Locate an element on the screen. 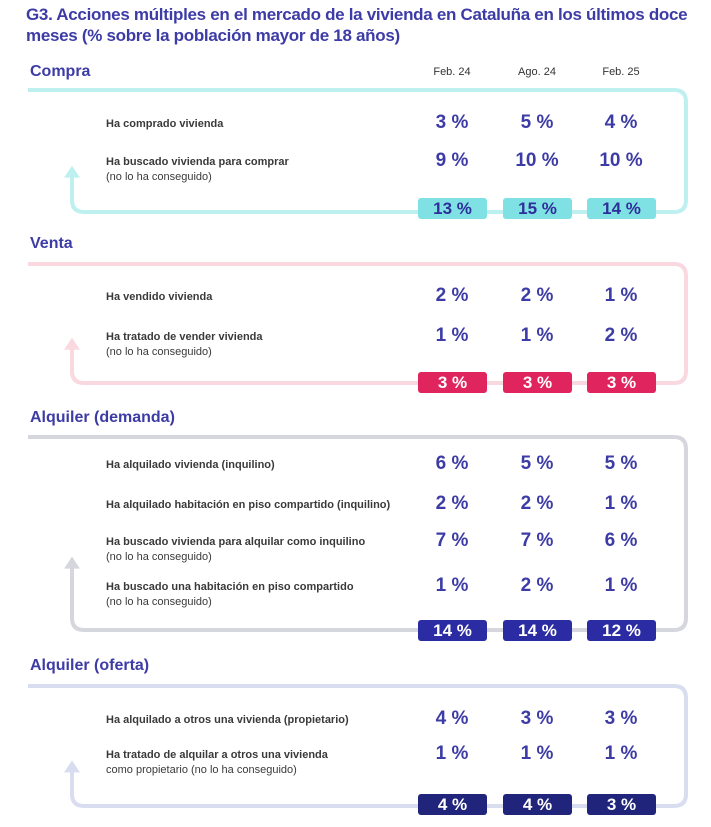  row-label-main: Ha comprado vivienda is located at coordinates (165, 124).